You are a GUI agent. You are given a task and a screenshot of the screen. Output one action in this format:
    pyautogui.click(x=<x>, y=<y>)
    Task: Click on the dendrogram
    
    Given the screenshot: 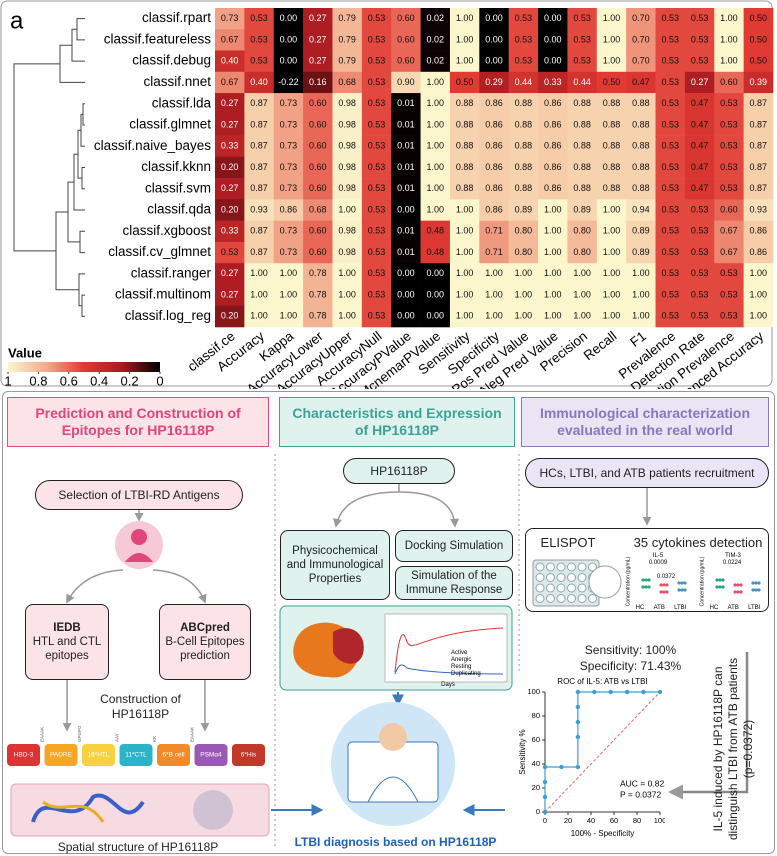 What is the action you would take?
    pyautogui.click(x=49, y=167)
    